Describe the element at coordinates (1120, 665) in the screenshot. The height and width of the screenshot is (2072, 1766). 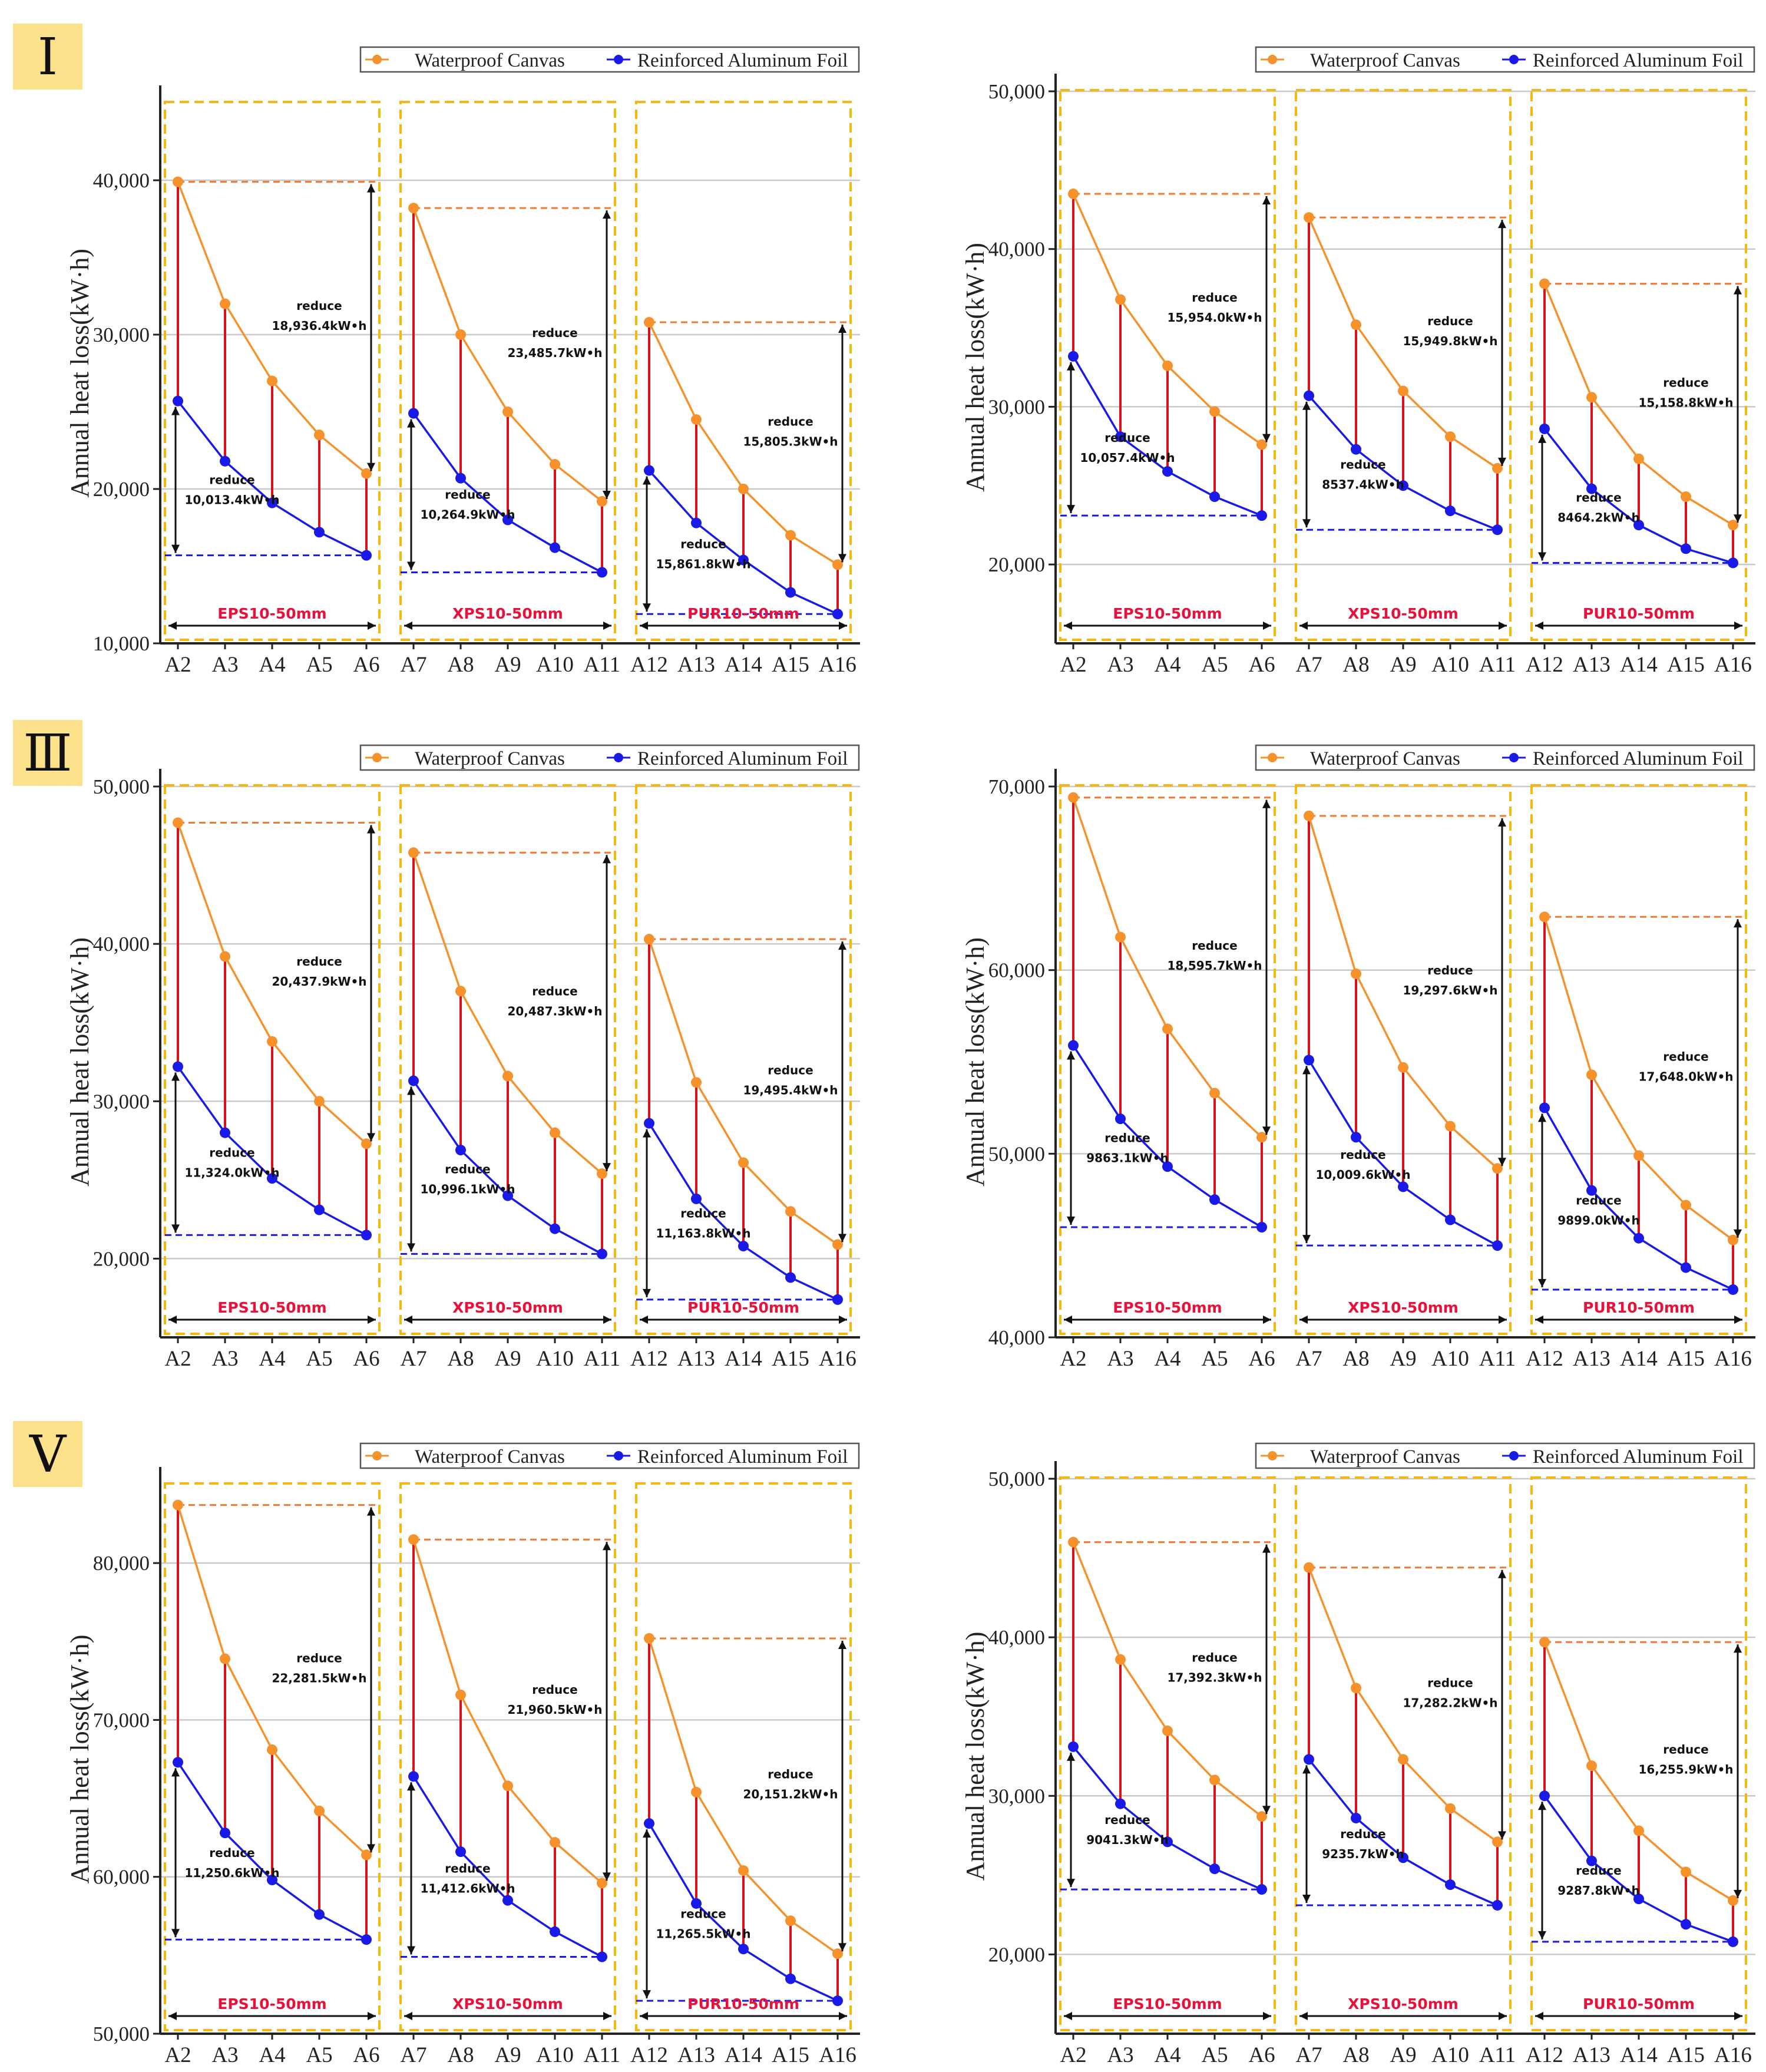
I see `x-tick-label: A3` at that location.